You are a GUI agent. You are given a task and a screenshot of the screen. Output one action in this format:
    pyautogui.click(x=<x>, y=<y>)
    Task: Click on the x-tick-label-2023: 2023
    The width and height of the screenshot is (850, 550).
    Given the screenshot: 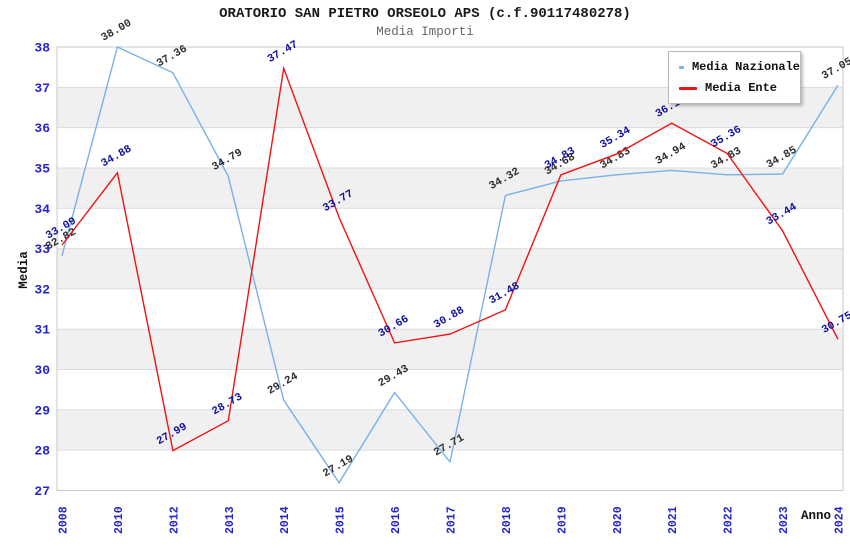 What is the action you would take?
    pyautogui.click(x=784, y=520)
    